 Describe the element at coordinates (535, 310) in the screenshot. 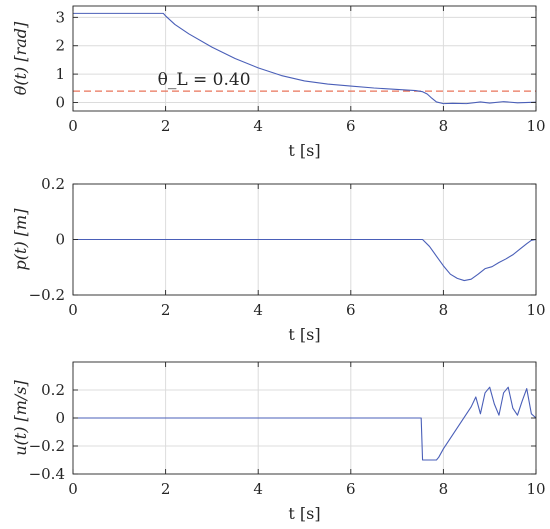

I see `position-x-tick-label: 10` at that location.